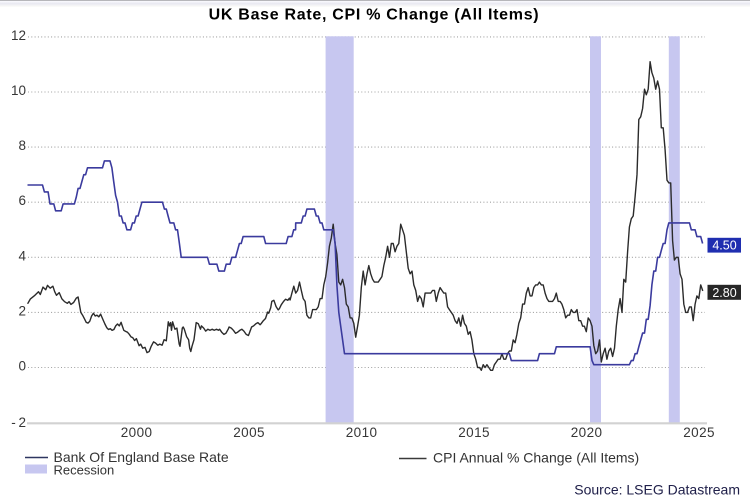 The width and height of the screenshot is (750, 500). What do you see at coordinates (22, 145) in the screenshot?
I see `svg-text: 8` at bounding box center [22, 145].